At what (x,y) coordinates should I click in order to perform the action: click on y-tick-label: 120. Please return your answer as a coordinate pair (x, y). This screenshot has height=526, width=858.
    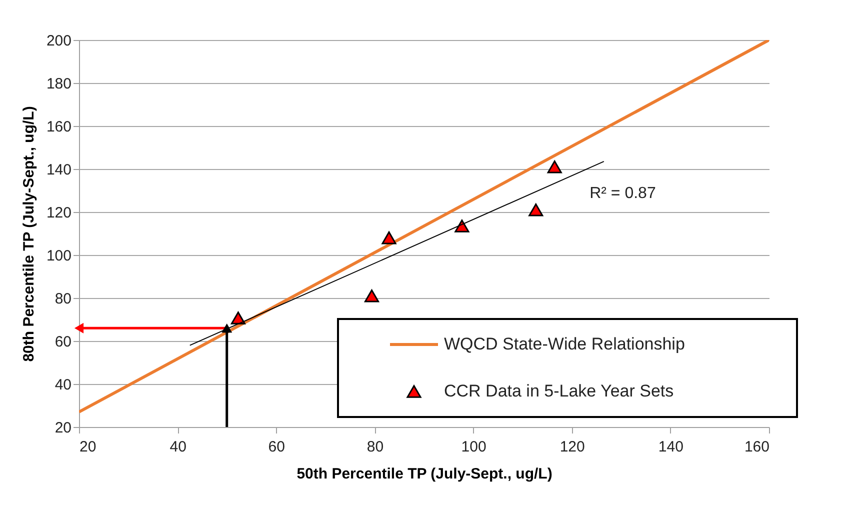
    Looking at the image, I should click on (59, 213).